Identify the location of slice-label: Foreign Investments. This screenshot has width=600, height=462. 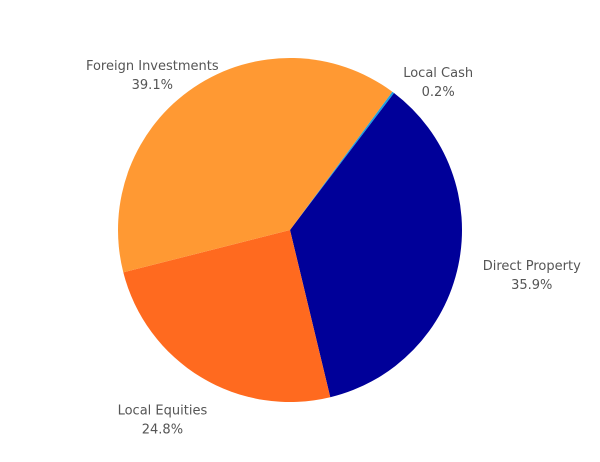
(152, 66).